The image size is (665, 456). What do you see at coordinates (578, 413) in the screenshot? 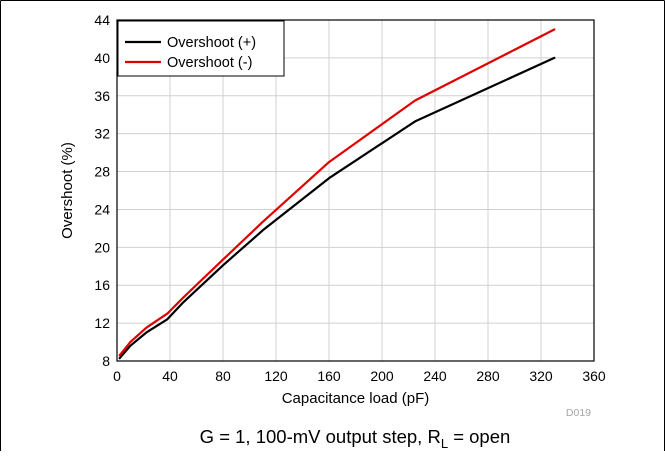
I see `figure-id: D019` at bounding box center [578, 413].